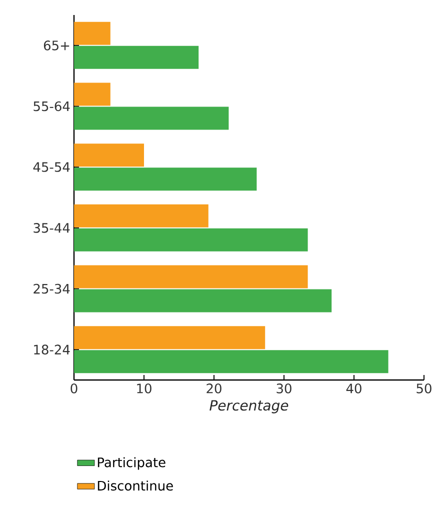  Describe the element at coordinates (51, 167) in the screenshot. I see `y-tick-label: 45-54` at that location.